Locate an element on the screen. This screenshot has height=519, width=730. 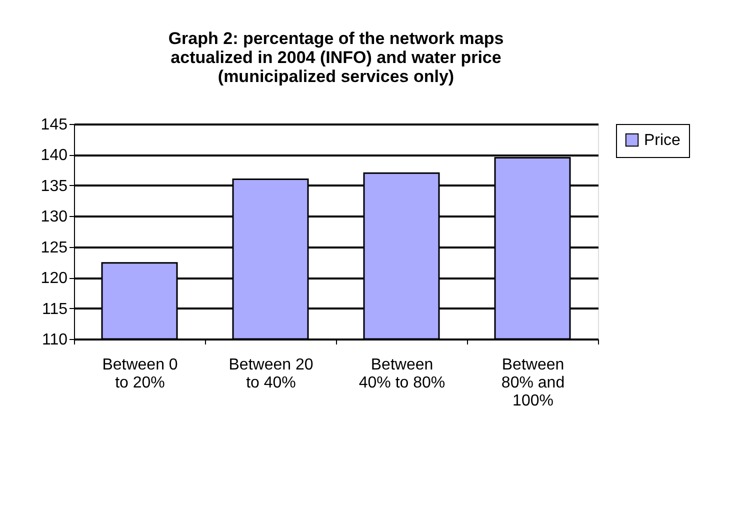
y-tick-label: 140 is located at coordinates (54, 155).